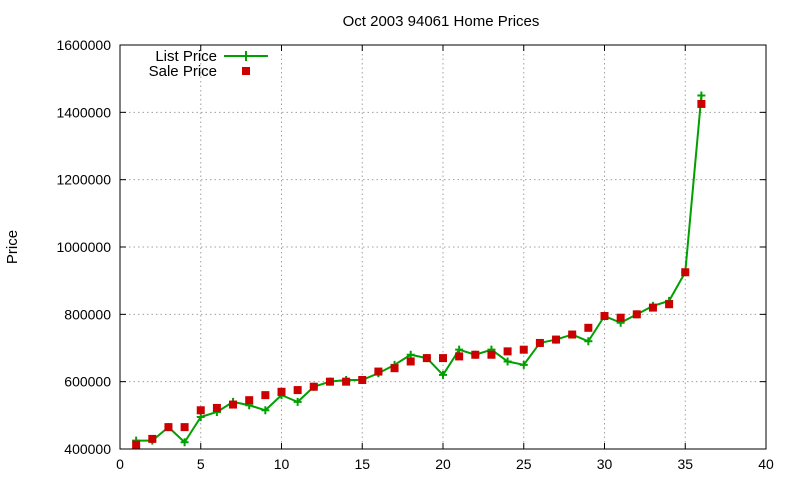 This screenshot has height=480, width=800. What do you see at coordinates (766, 464) in the screenshot?
I see `x-tick-label: 40` at bounding box center [766, 464].